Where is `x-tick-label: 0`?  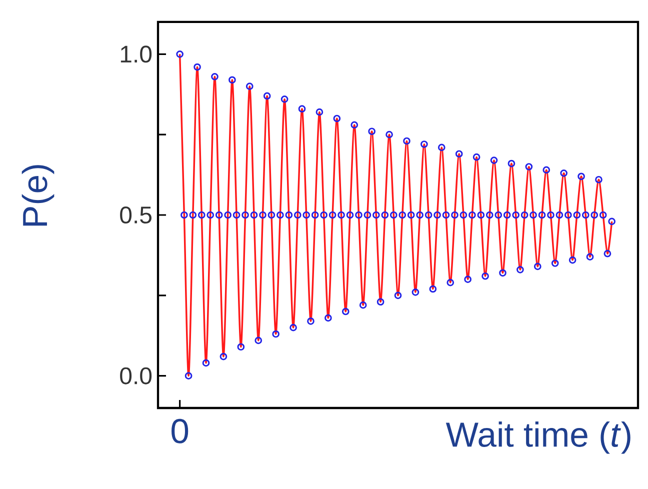
x-tick-label: 0 is located at coordinates (180, 431).